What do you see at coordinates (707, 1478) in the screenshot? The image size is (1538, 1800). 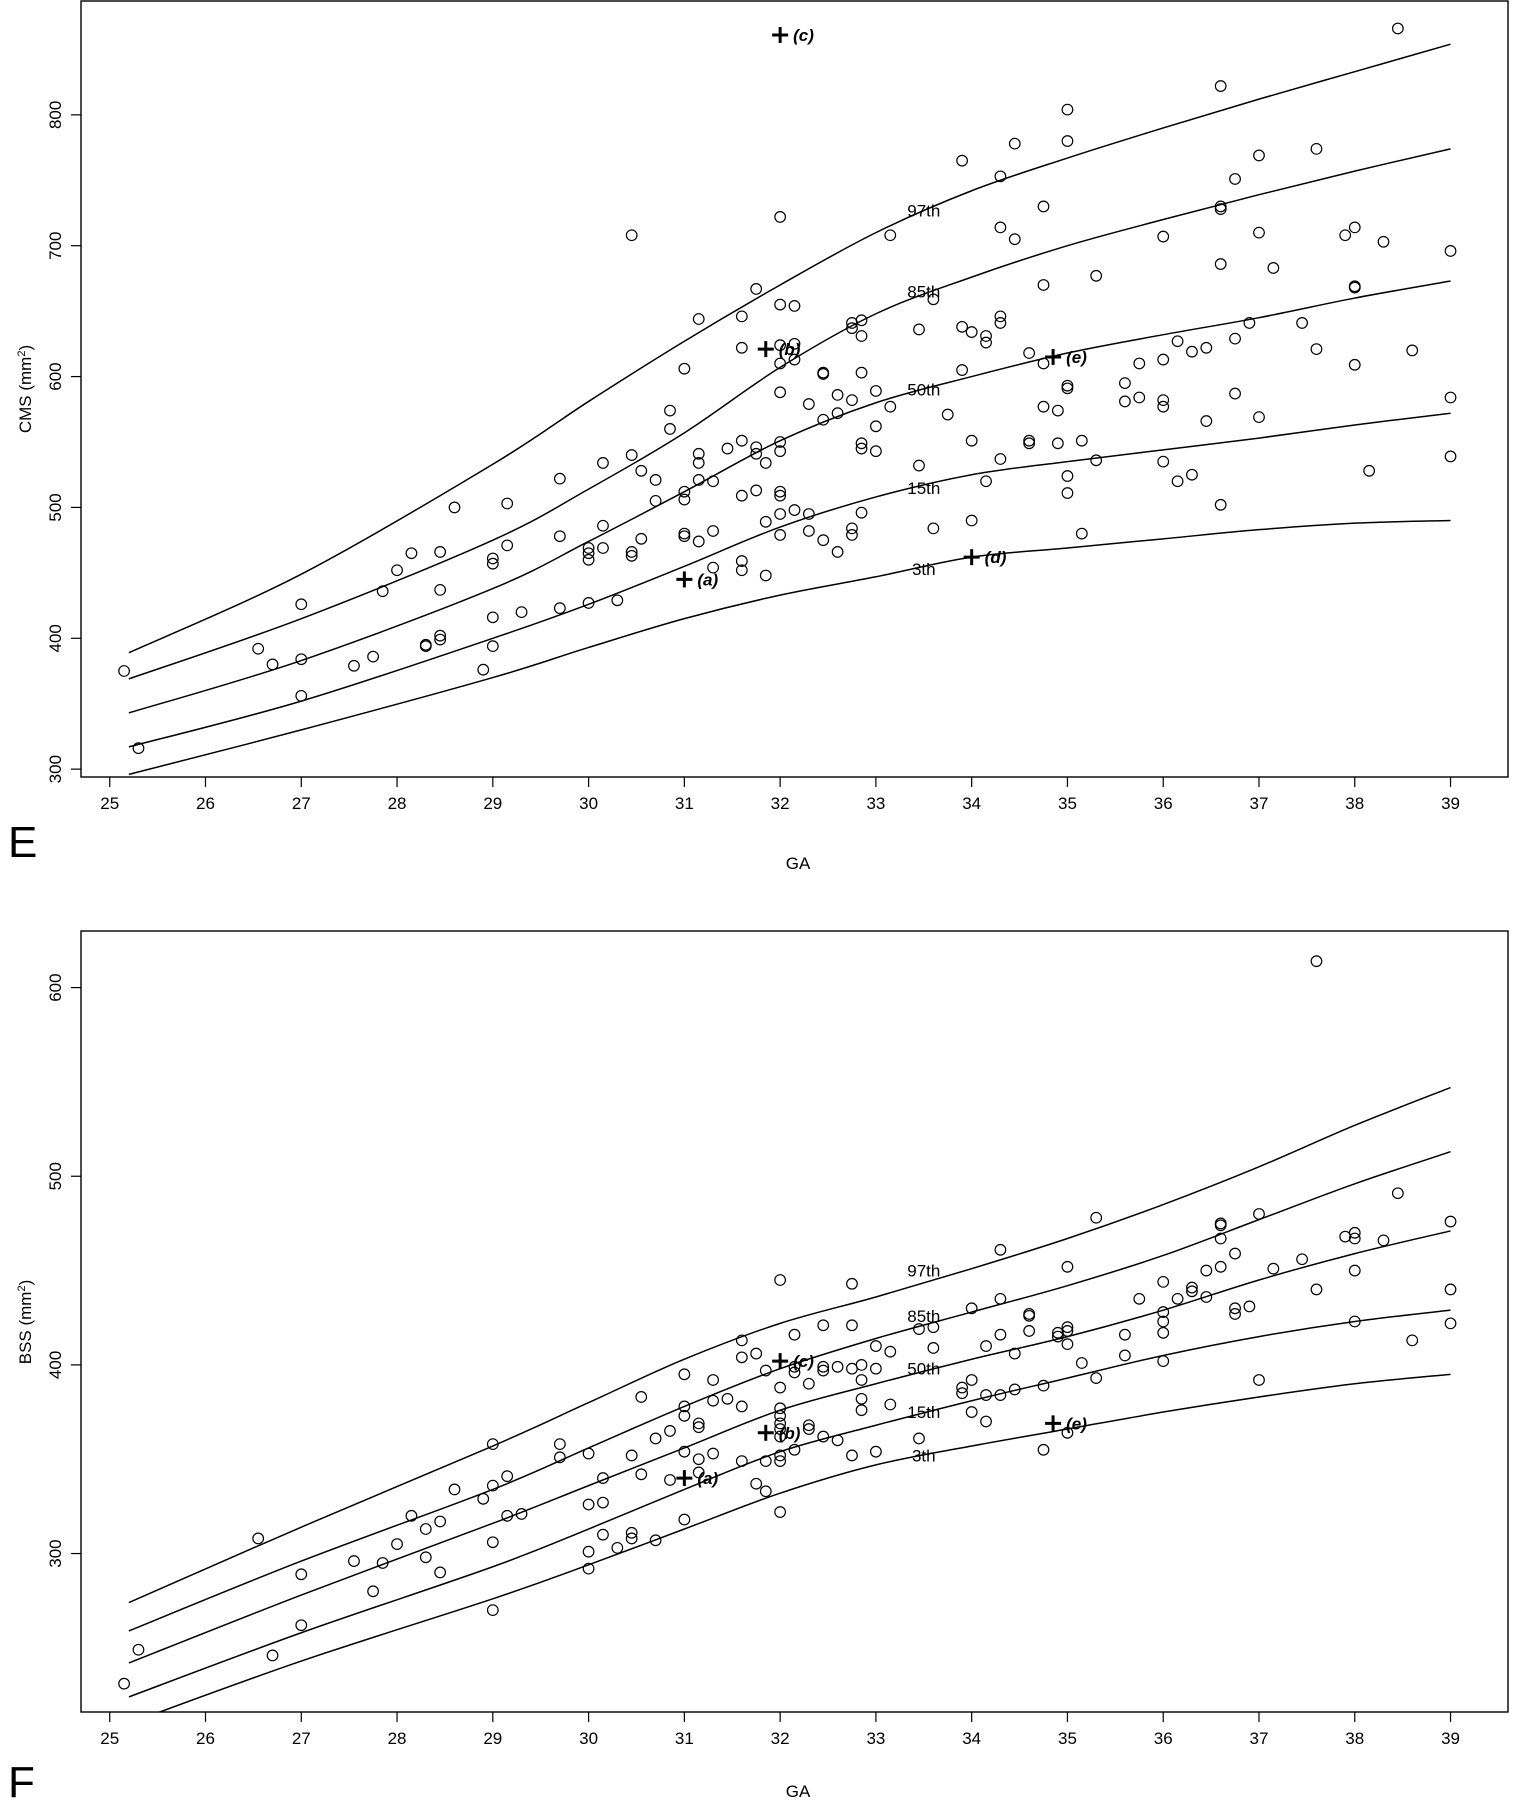 I see `case-marker-label: (a)` at bounding box center [707, 1478].